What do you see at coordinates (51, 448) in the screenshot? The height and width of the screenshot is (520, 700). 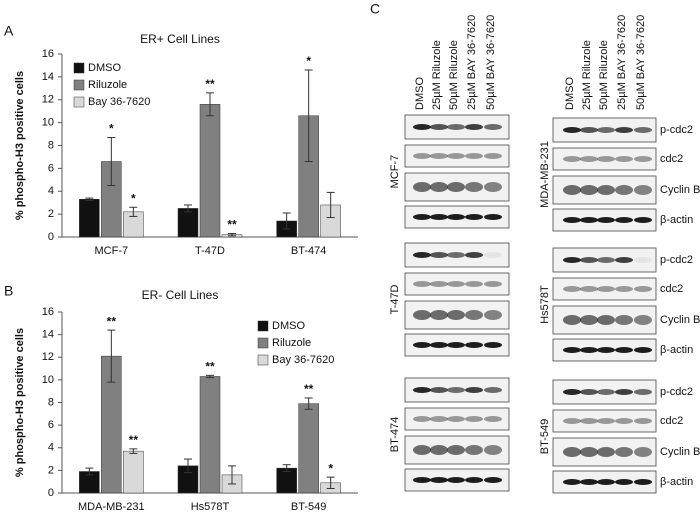 I see `y-tick-label: 4` at bounding box center [51, 448].